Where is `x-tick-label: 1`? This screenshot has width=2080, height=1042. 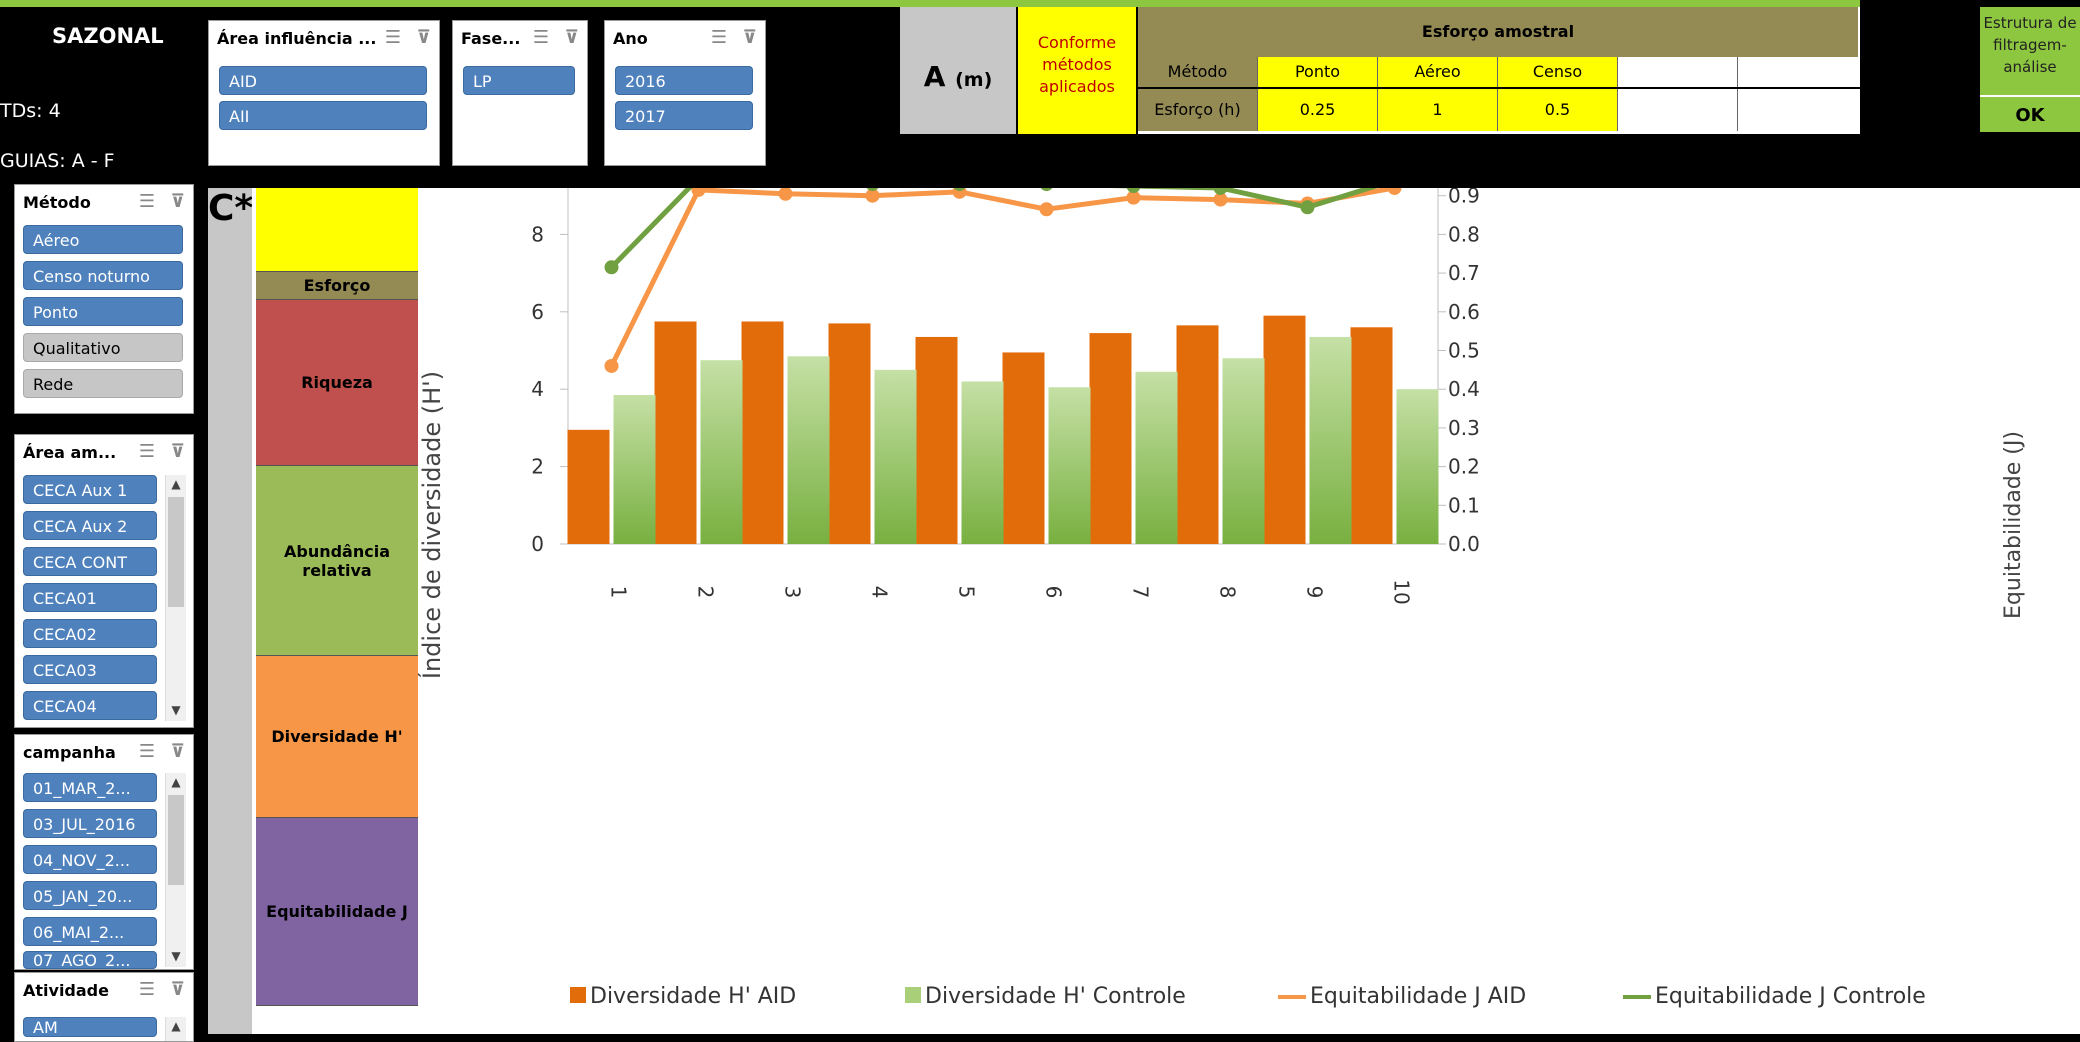
x-tick-label: 1 is located at coordinates (619, 592).